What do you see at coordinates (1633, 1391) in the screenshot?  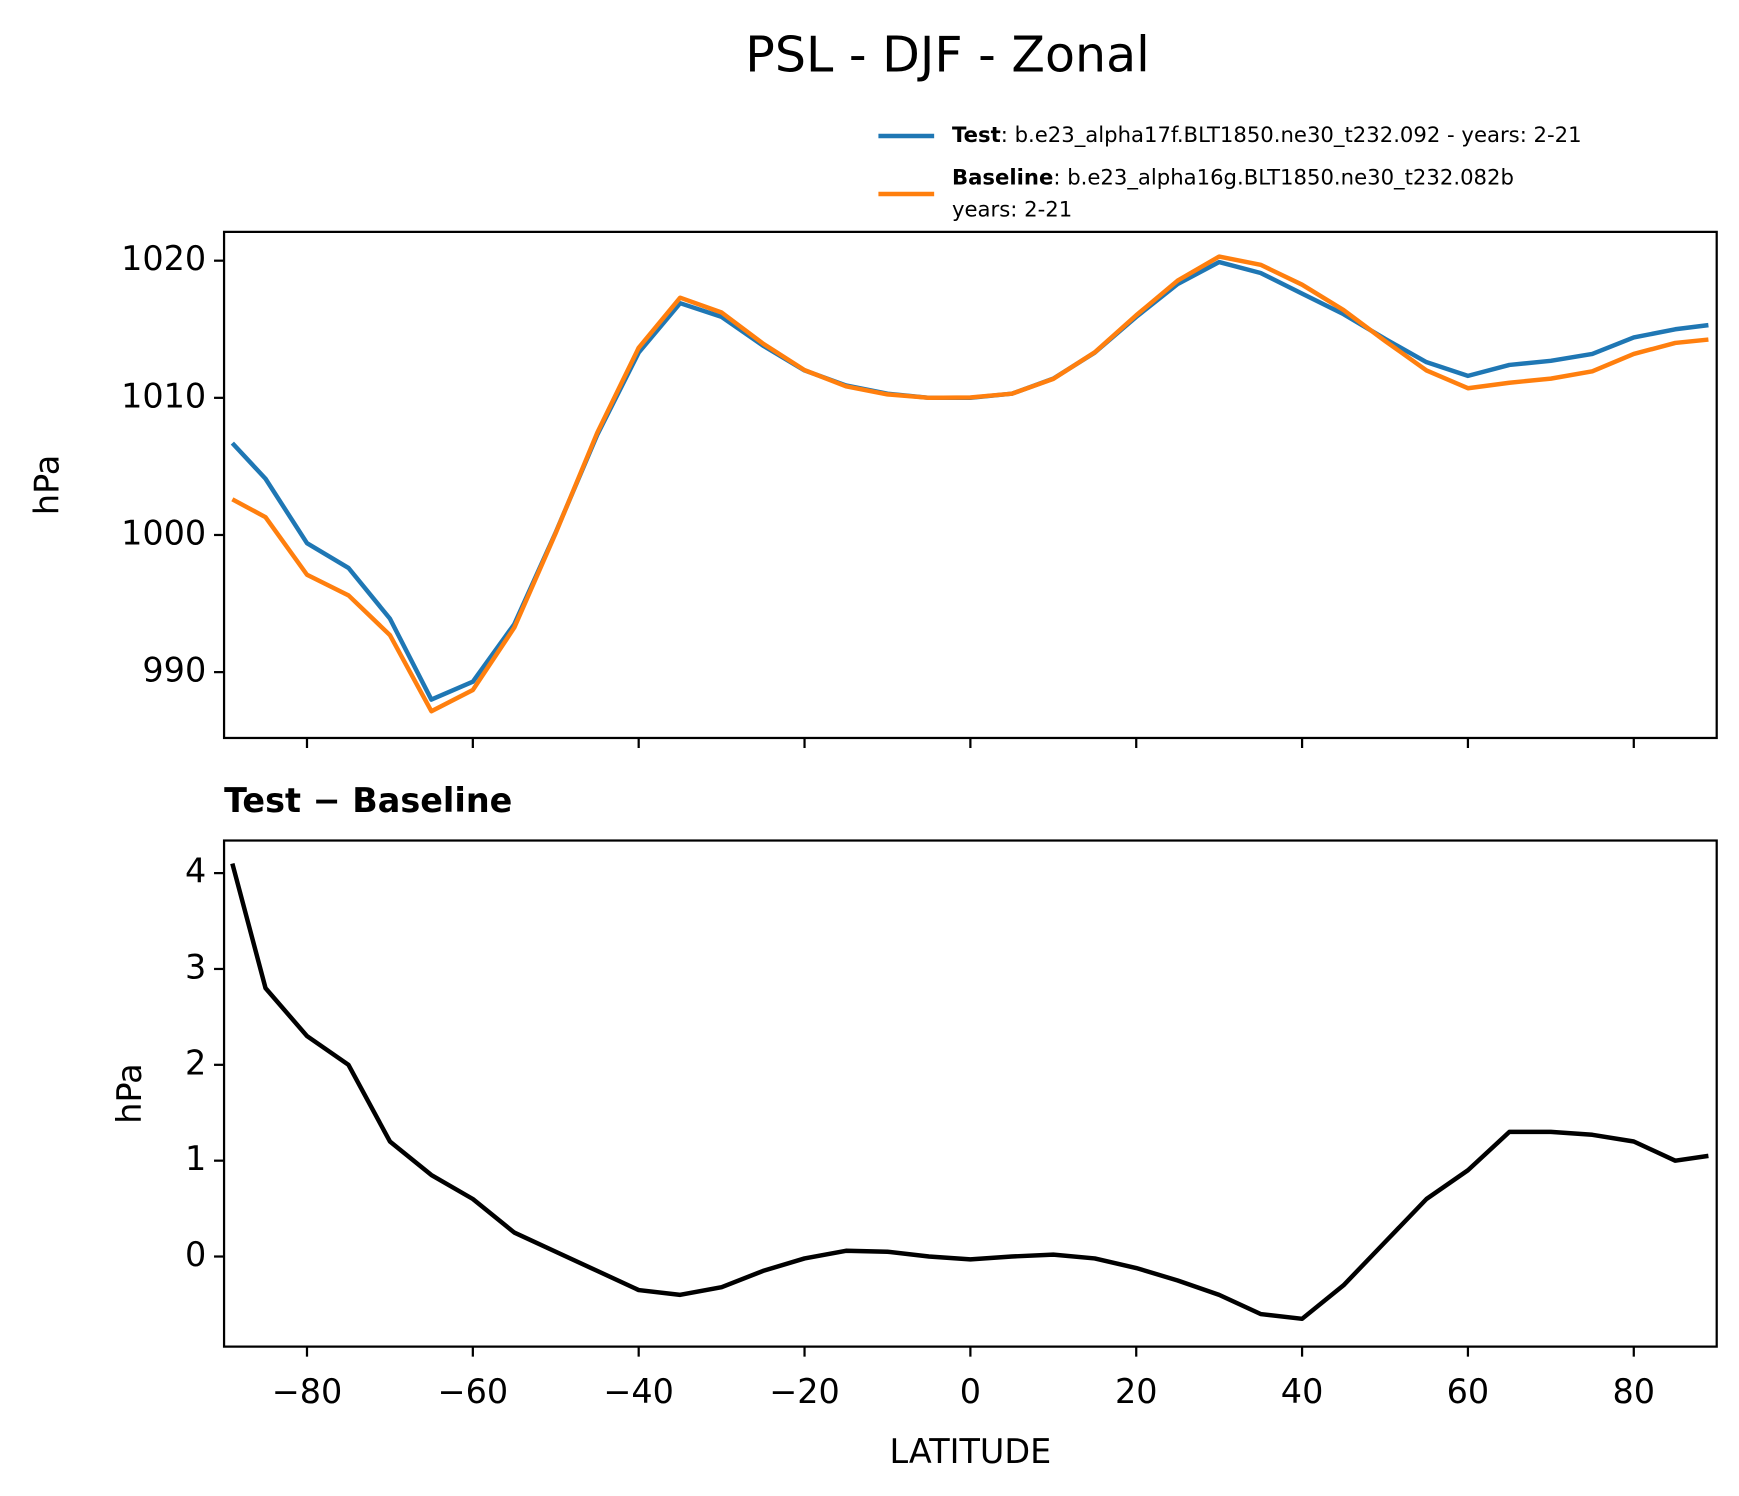 I see `x-tick-label: 80` at bounding box center [1633, 1391].